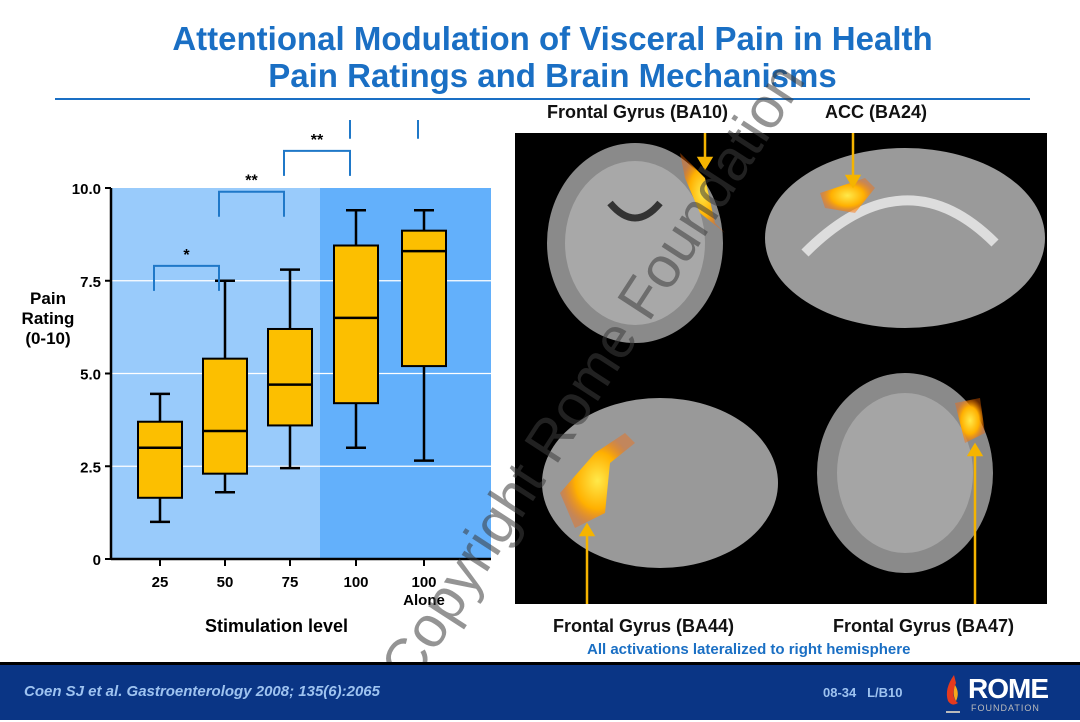 This screenshot has width=1080, height=722. What do you see at coordinates (970, 420) in the screenshot?
I see `activation-ba47` at bounding box center [970, 420].